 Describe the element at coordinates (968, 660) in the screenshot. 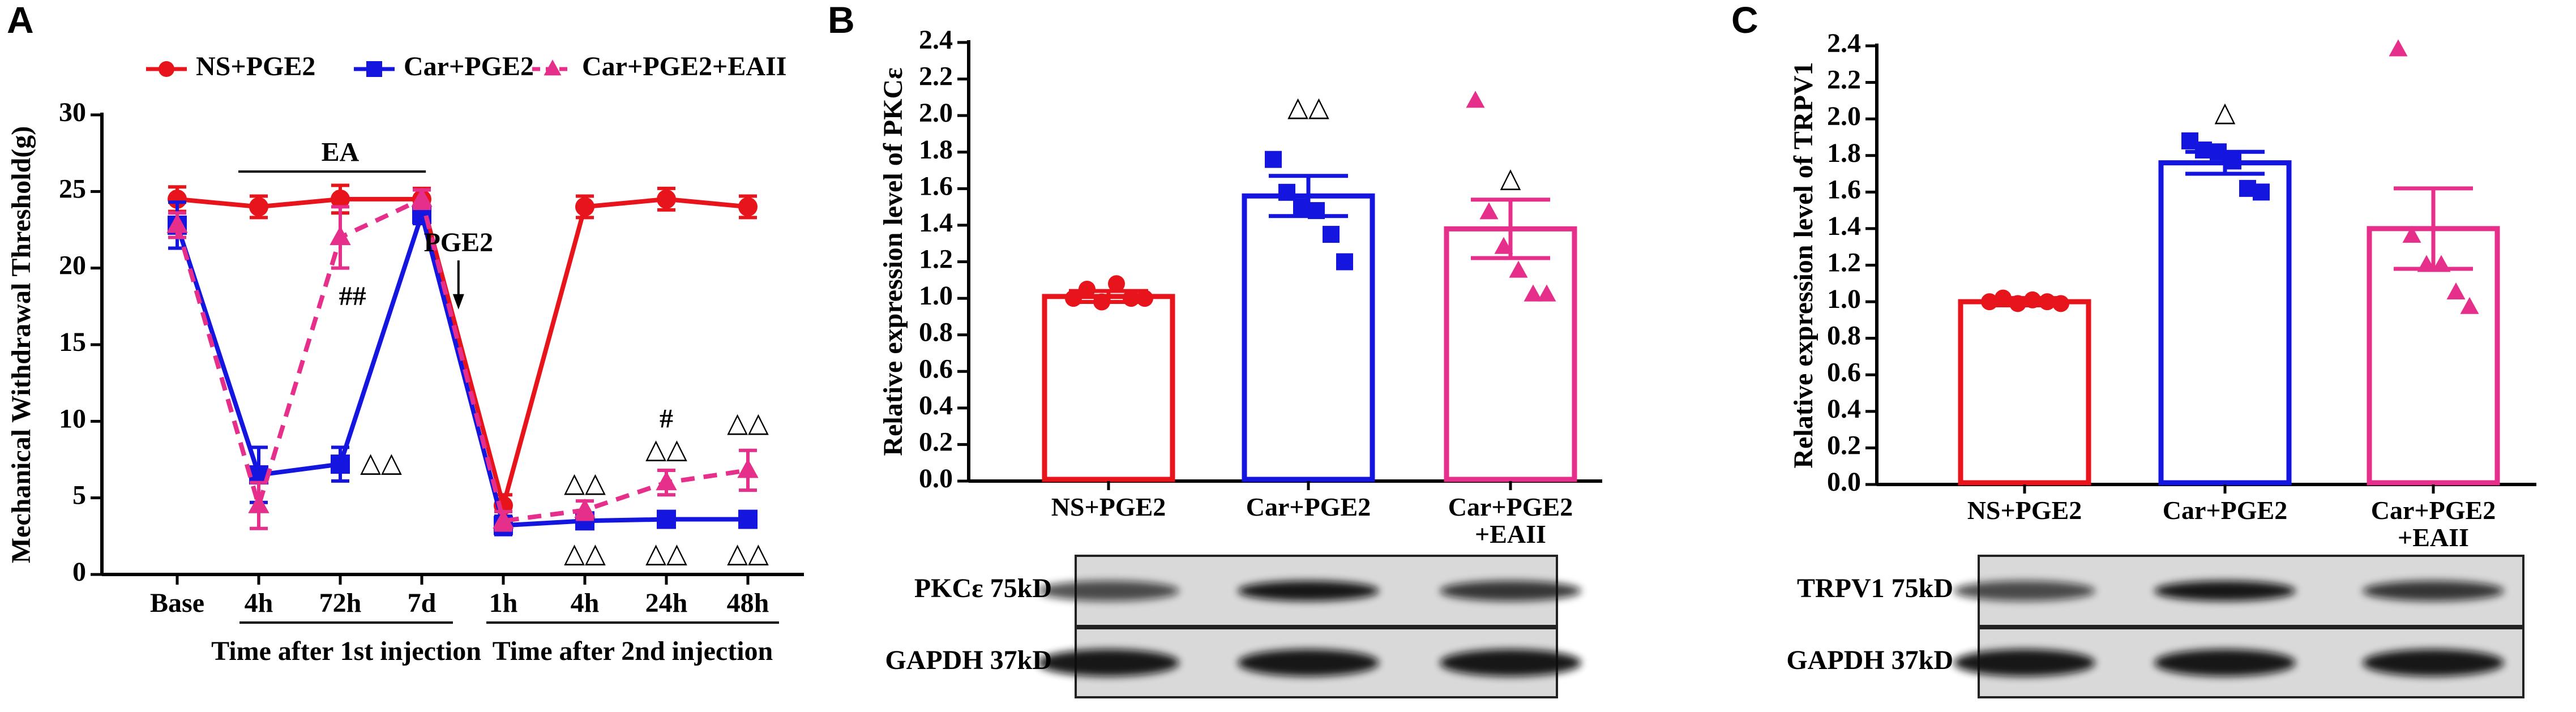

I see `blot-label: GAPDH 37kD` at that location.